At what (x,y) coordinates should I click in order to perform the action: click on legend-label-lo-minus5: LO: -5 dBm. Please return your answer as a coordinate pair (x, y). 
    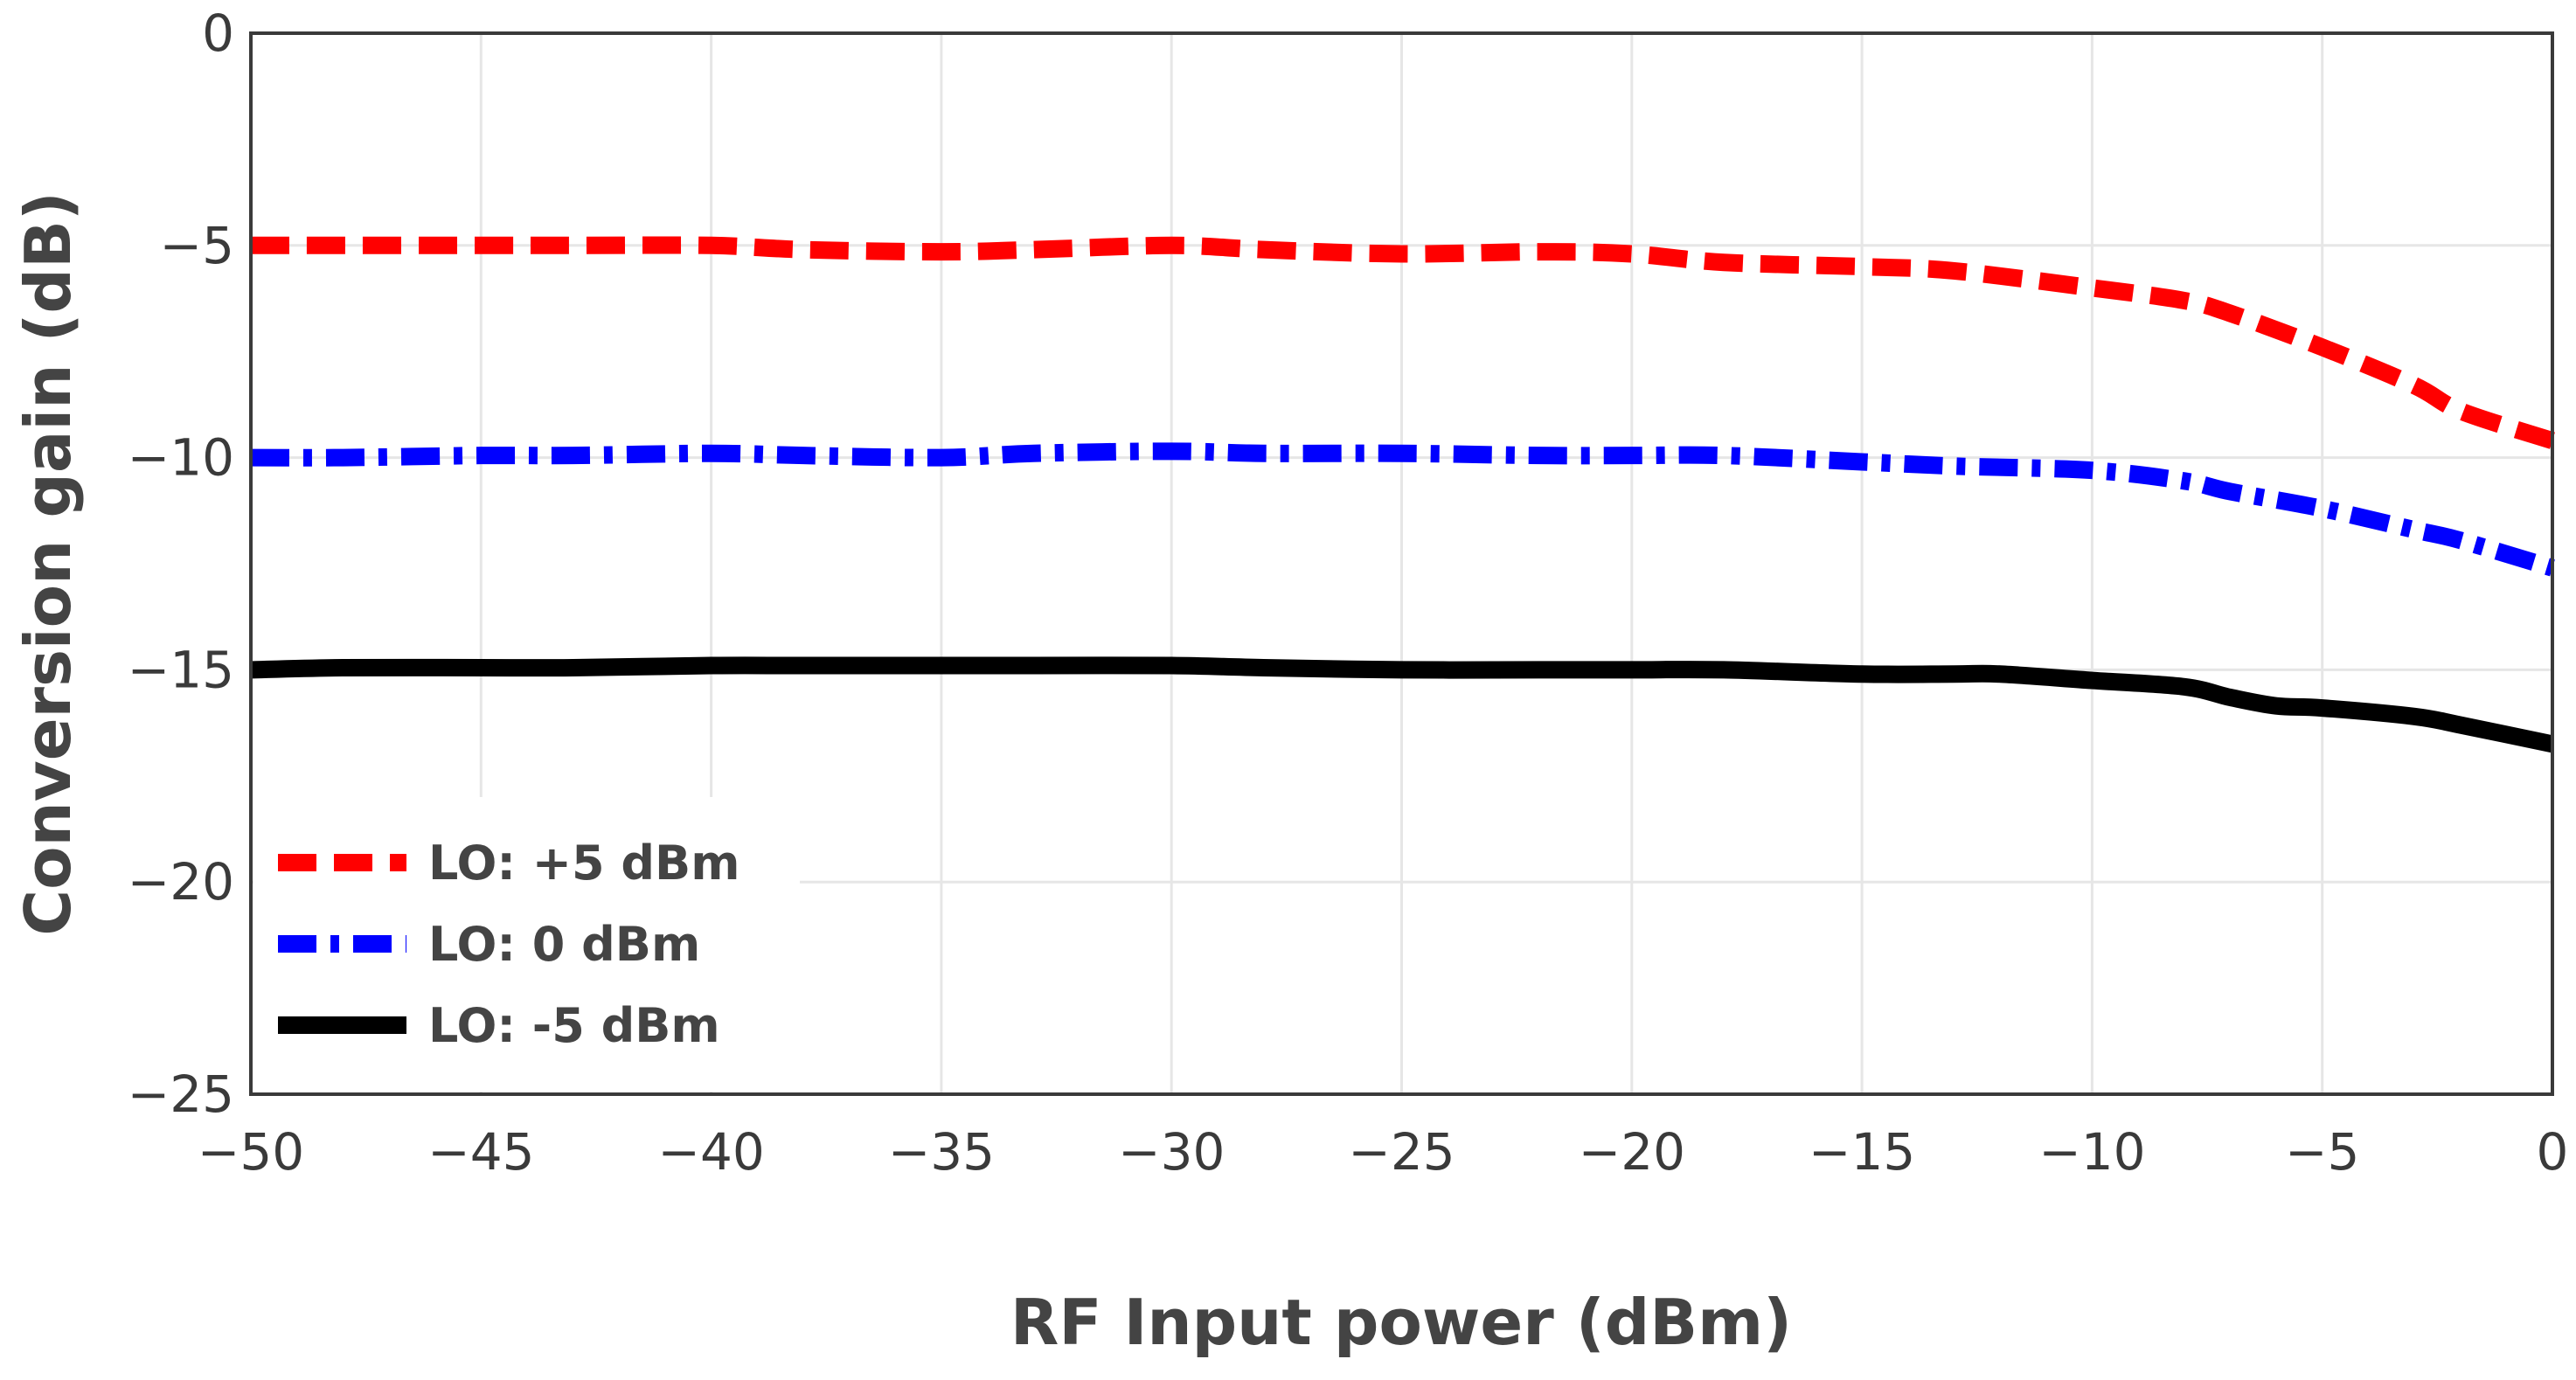
    Looking at the image, I should click on (574, 1025).